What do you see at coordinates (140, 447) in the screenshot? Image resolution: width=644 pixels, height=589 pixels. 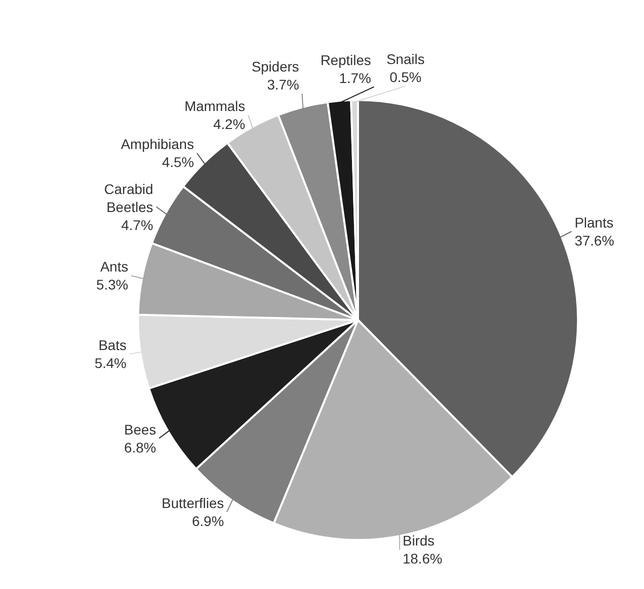 I see `data-label: 6.8%` at bounding box center [140, 447].